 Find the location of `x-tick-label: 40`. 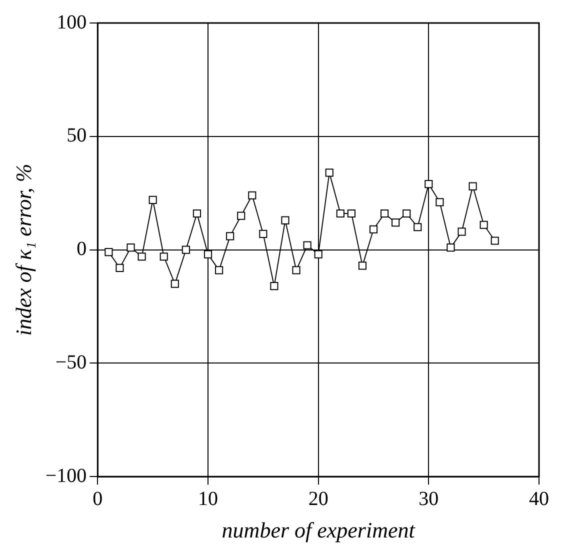

x-tick-label: 40 is located at coordinates (539, 499).